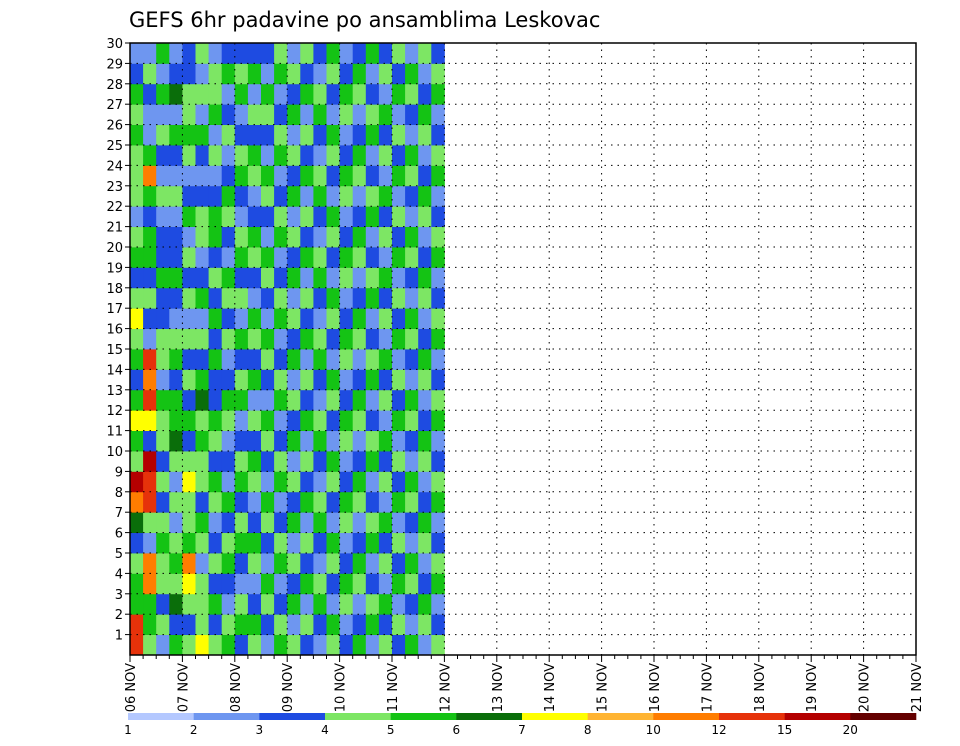 This screenshot has height=746, width=960. I want to click on y-tick-label: 26, so click(114, 126).